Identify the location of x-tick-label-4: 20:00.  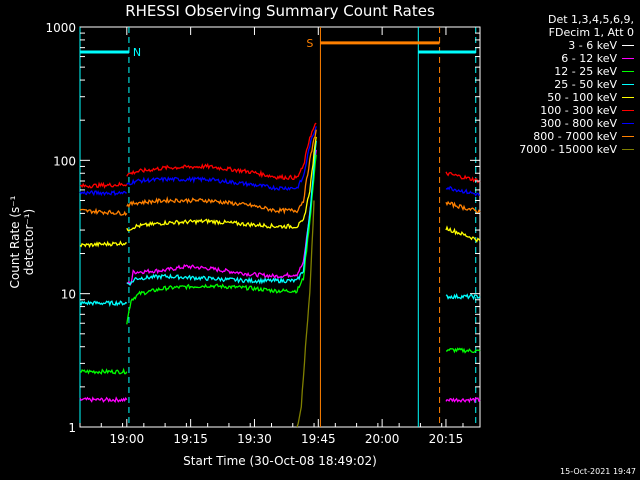
(382, 439).